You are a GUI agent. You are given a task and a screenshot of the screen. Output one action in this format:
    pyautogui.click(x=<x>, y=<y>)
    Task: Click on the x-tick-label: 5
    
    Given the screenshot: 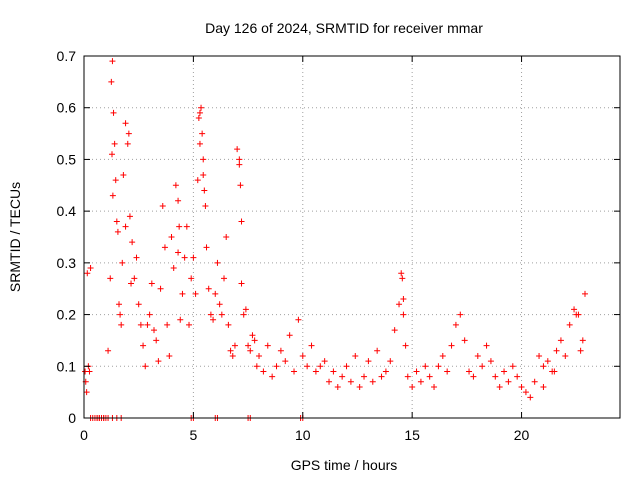 What is the action you would take?
    pyautogui.click(x=193, y=435)
    